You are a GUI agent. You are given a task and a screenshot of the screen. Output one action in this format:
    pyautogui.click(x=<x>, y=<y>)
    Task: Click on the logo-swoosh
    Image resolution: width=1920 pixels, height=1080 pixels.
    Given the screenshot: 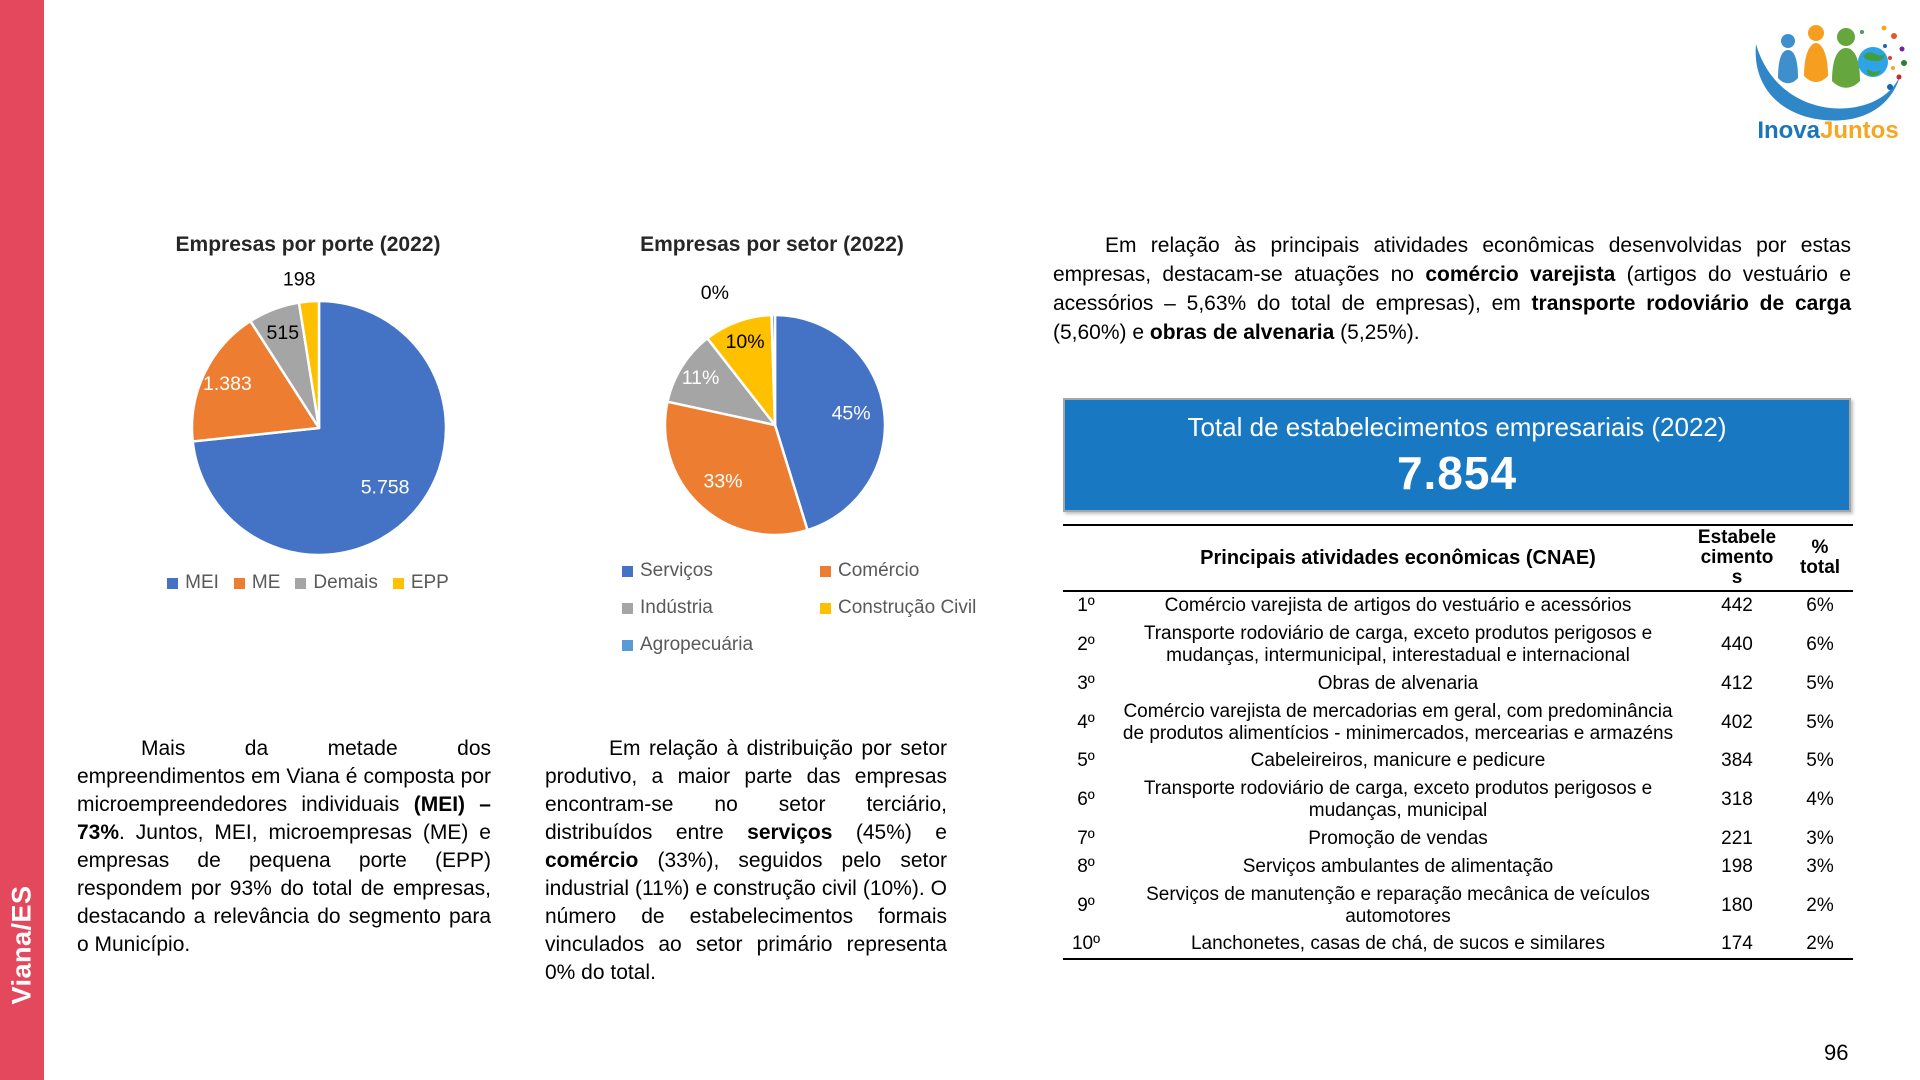 What is the action you would take?
    pyautogui.click(x=1827, y=82)
    